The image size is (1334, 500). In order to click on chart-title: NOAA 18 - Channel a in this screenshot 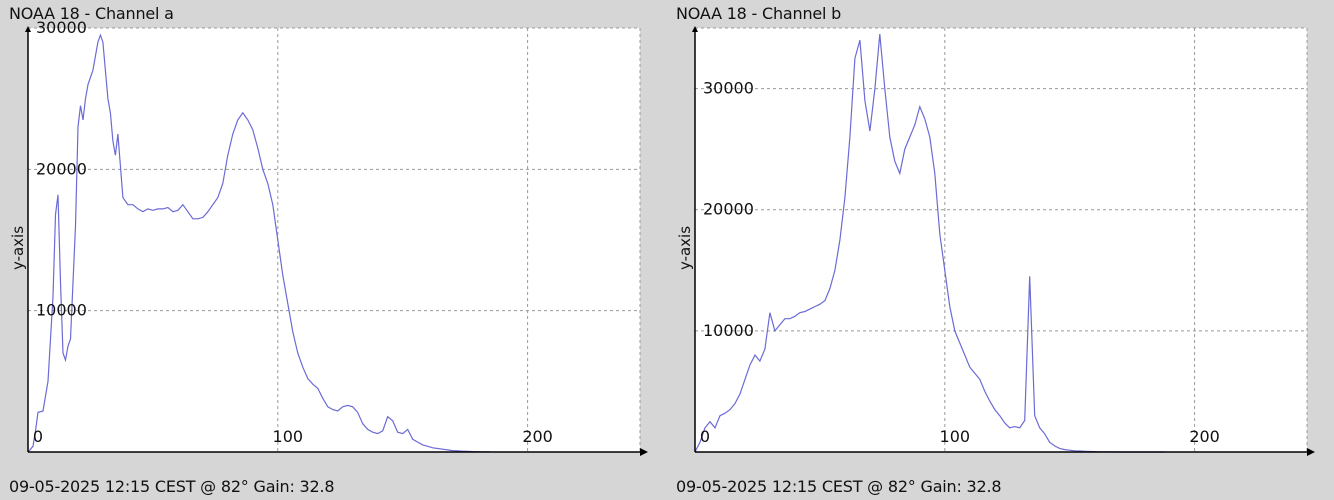, I will do `click(91, 13)`.